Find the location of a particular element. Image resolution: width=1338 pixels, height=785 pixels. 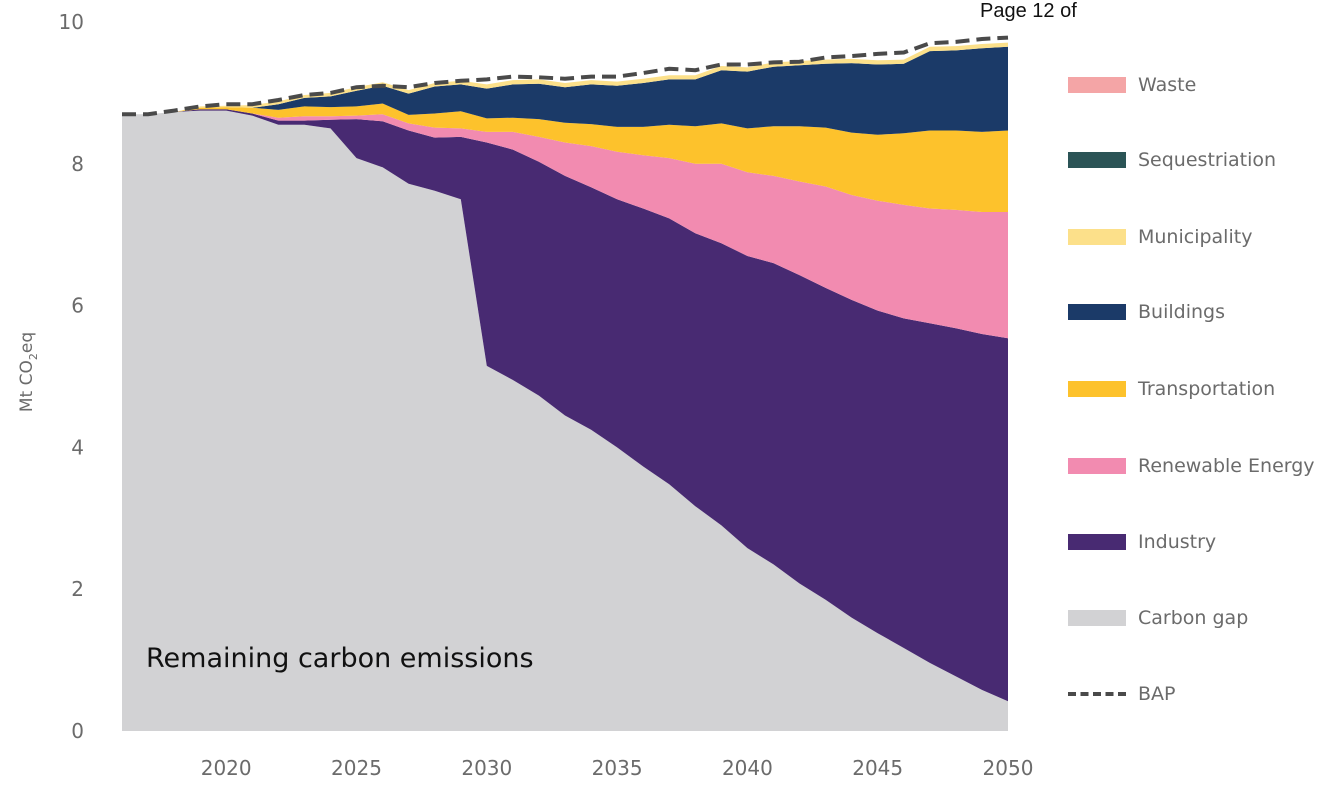

legend-item-renewable-energy: Renewable Energy is located at coordinates (1191, 466).